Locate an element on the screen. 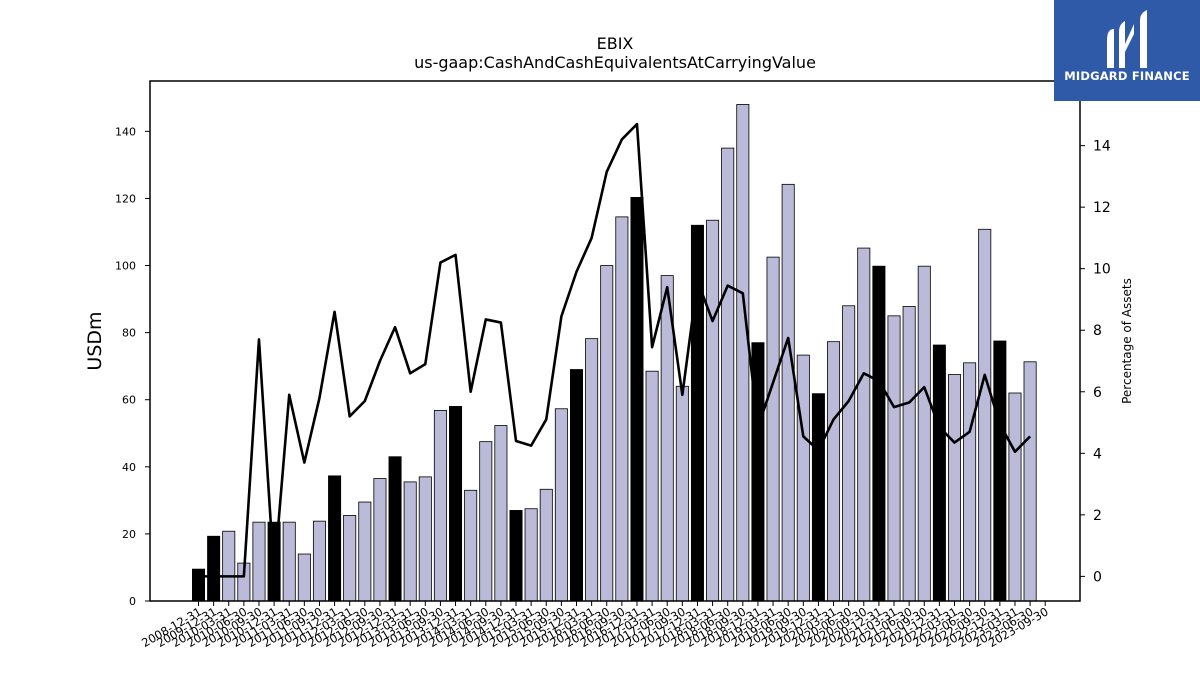 This screenshot has height=675, width=1200. y2-tick-label: 14 is located at coordinates (1102, 147).